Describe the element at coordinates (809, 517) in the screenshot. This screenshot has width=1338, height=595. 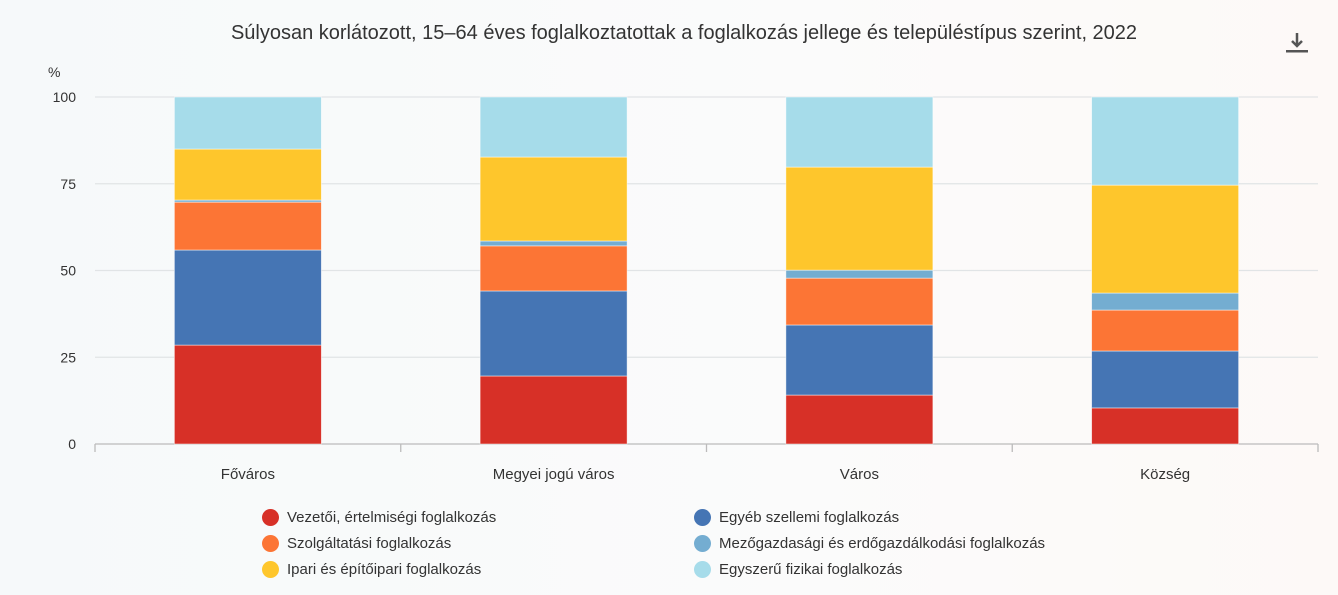
I see `legend-label: Egyéb szellemi foglalkozás` at that location.